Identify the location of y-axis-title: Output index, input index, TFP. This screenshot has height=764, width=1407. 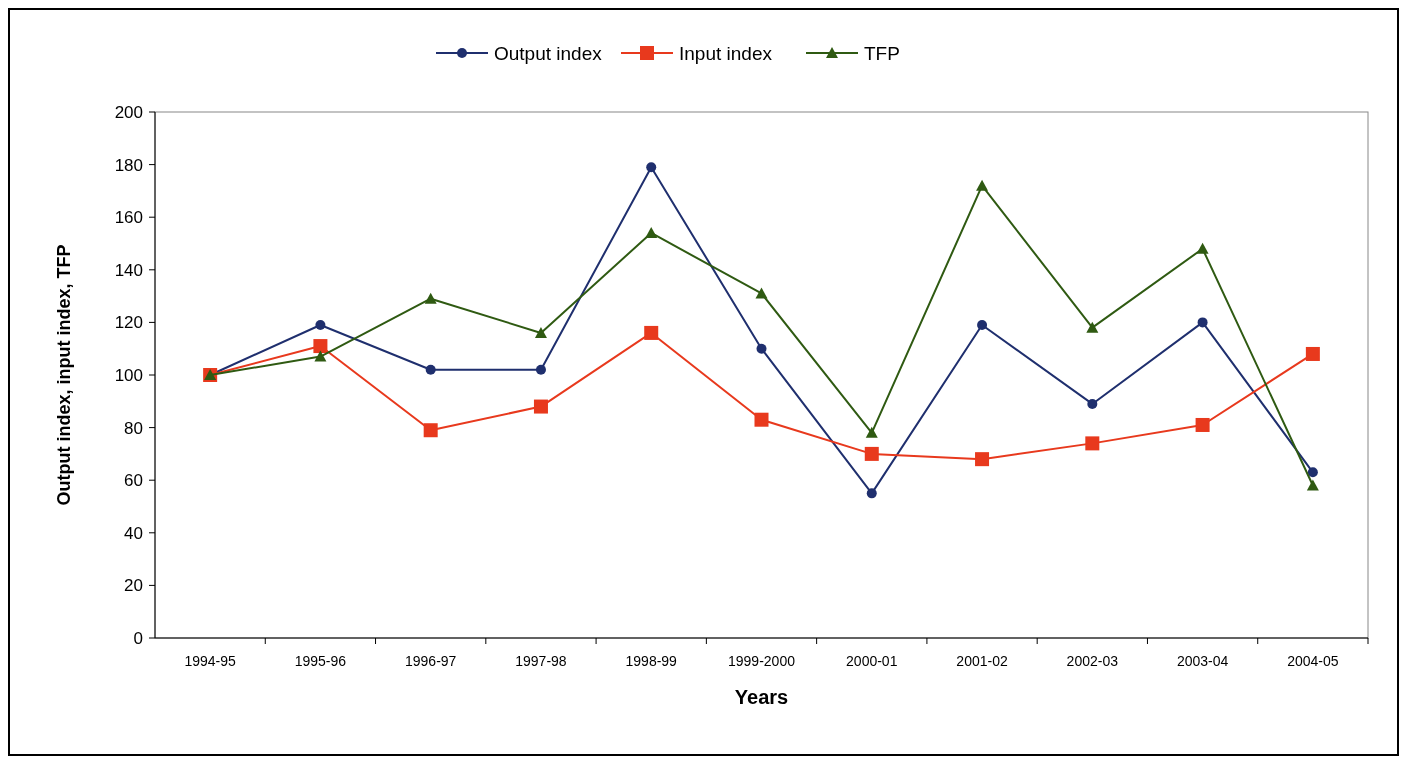
(64, 375).